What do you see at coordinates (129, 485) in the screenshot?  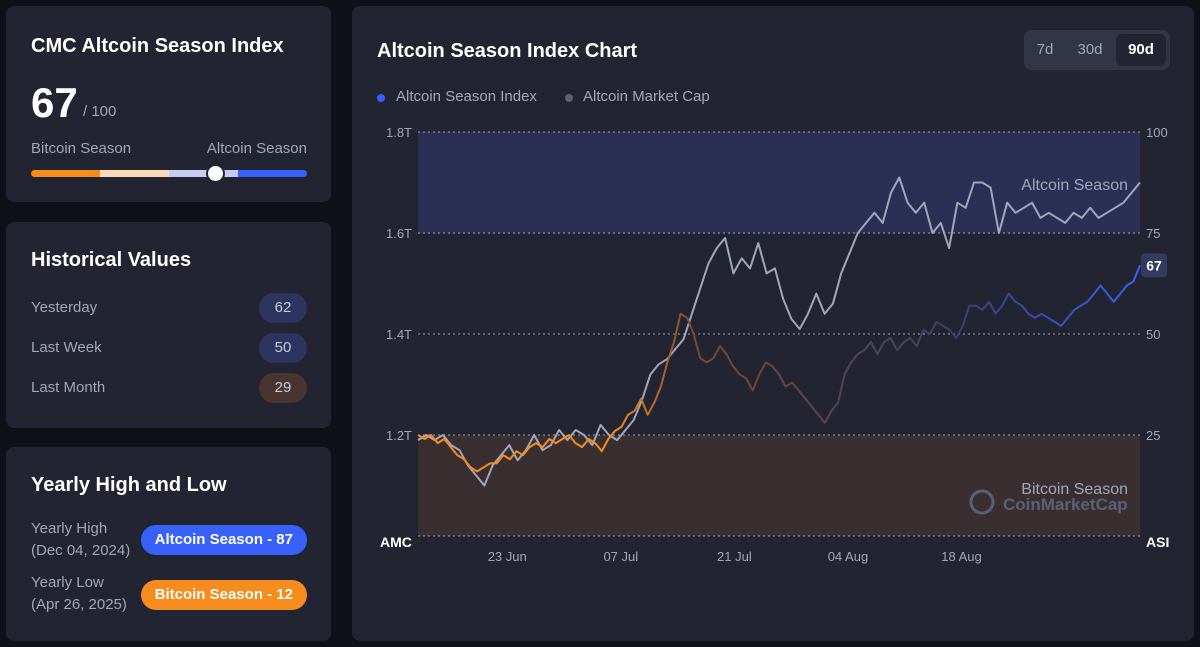 I see `yearly-title: Yearly High and Low` at bounding box center [129, 485].